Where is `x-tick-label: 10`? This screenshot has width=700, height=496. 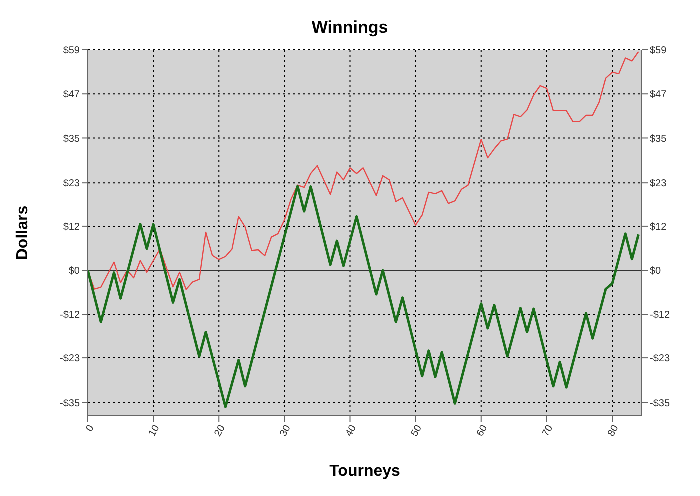 x-tick-label: 10 is located at coordinates (155, 431).